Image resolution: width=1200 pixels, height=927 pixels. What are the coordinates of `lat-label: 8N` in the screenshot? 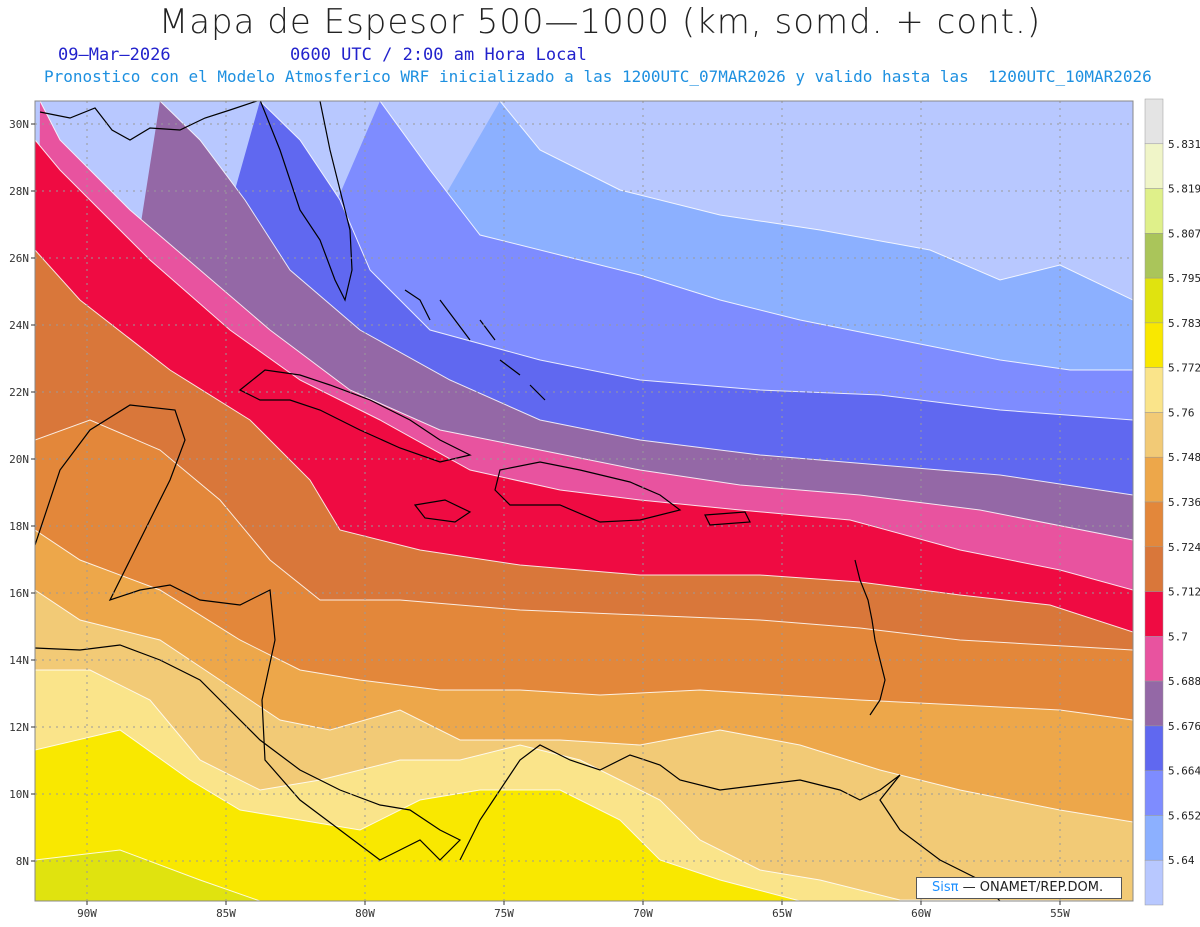 It's located at (22, 861).